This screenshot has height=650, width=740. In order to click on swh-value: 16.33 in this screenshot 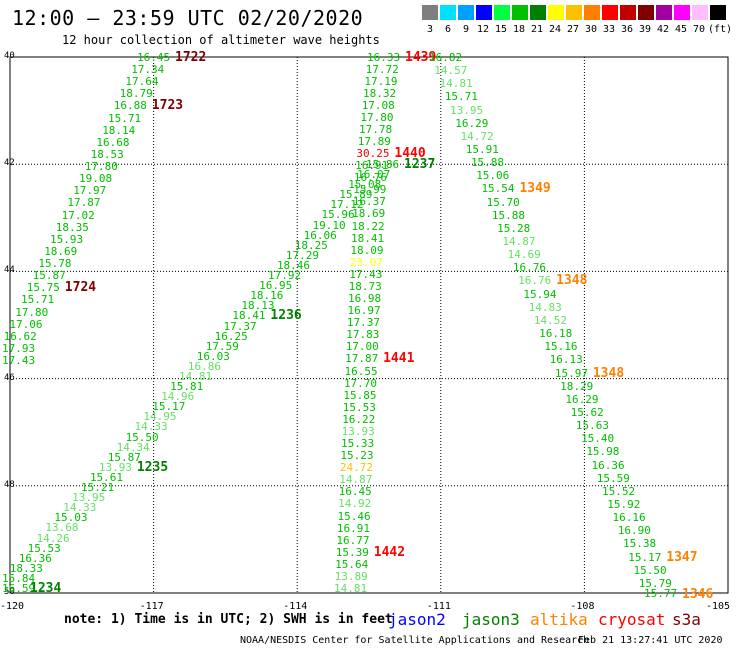, I will do `click(384, 57)`.